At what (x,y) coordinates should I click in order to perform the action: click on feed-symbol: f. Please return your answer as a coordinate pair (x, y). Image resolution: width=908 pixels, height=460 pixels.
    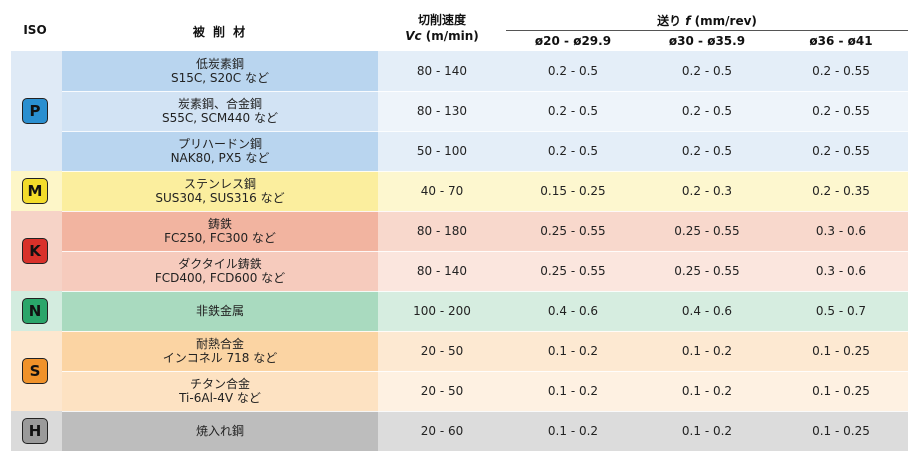
    Looking at the image, I should click on (688, 21).